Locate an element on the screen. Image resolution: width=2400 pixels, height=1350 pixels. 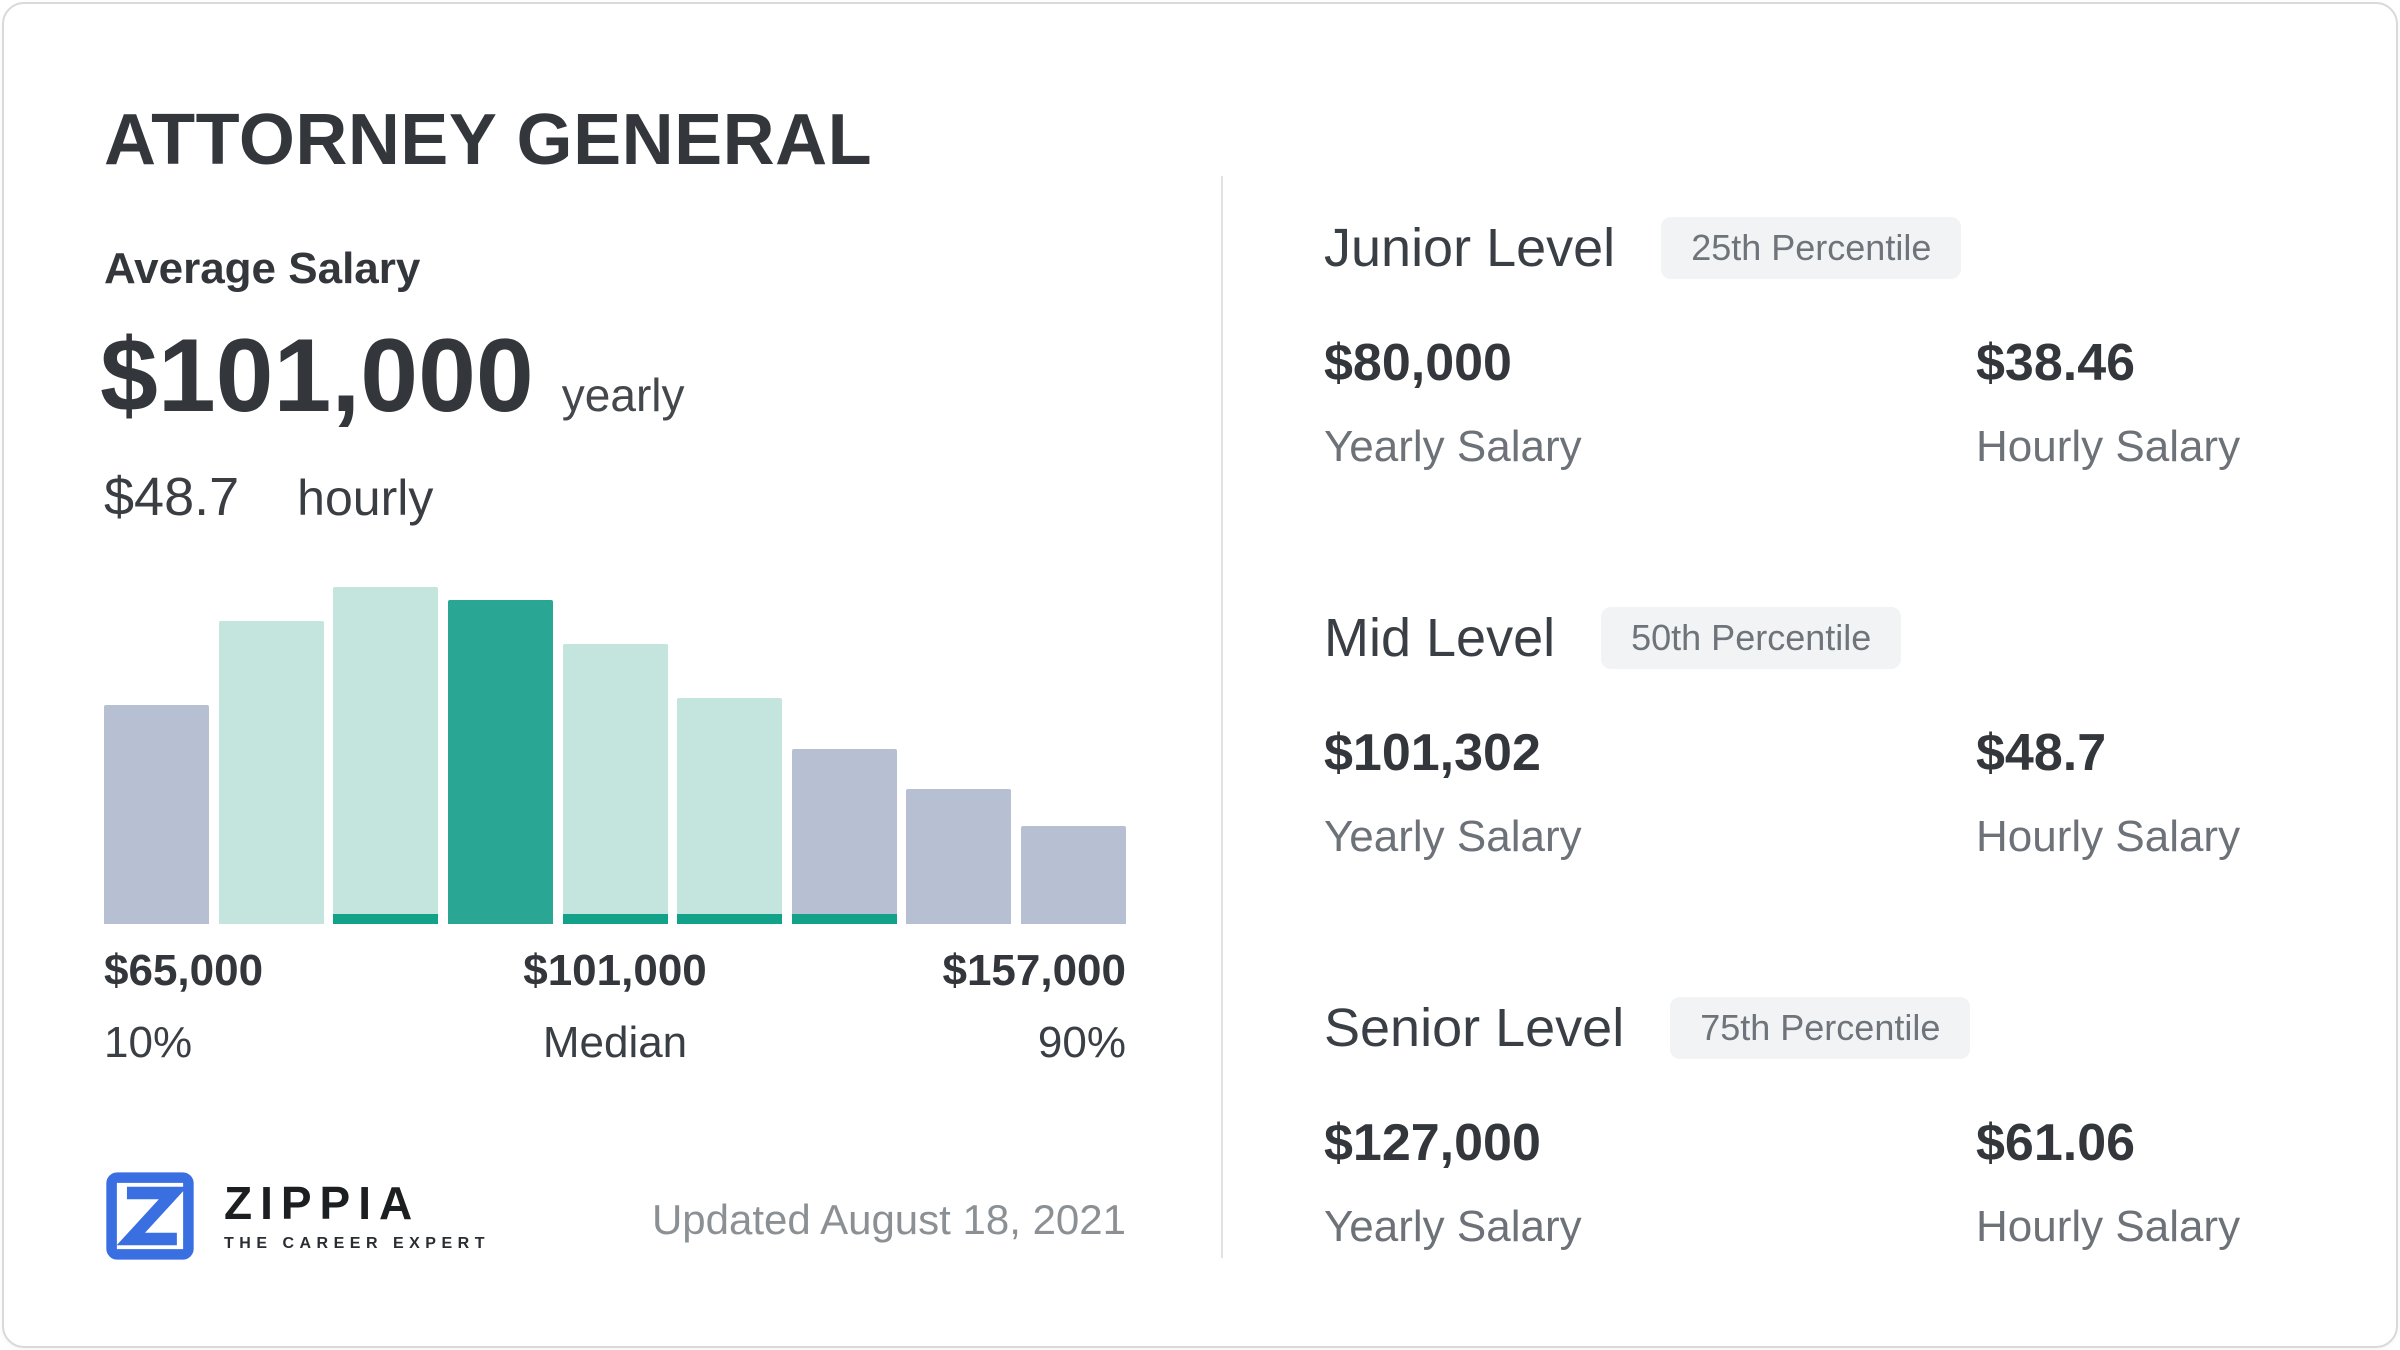
updated-date: Updated August 18, 2021 is located at coordinates (888, 1219).